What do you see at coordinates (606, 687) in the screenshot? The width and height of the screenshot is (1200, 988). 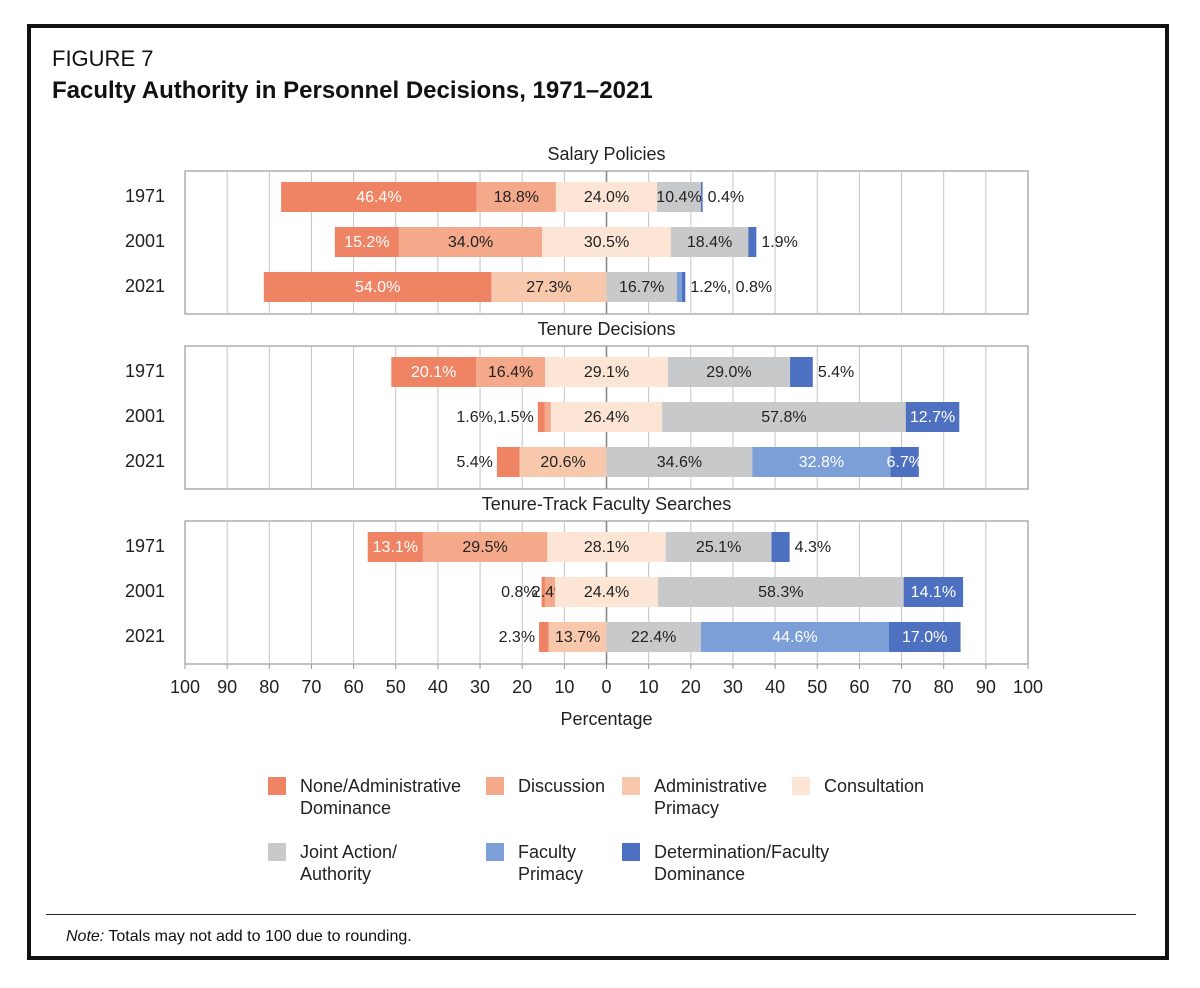 I see `x-tick-label: 0` at bounding box center [606, 687].